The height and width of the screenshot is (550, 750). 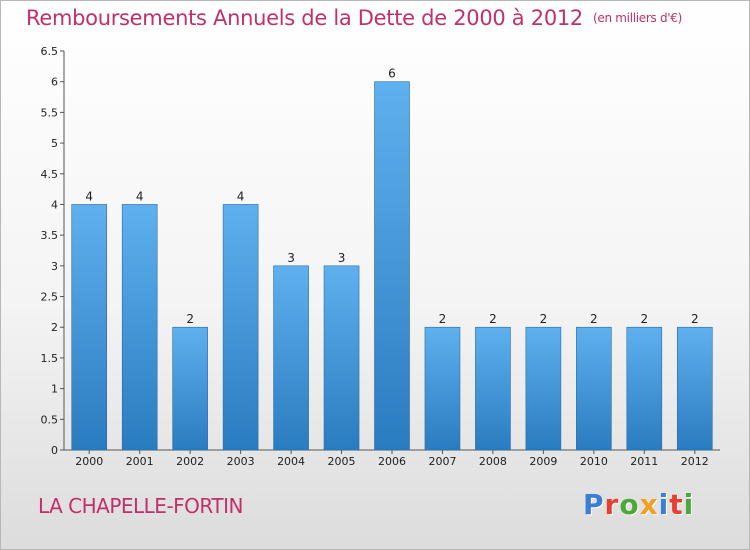 What do you see at coordinates (54, 82) in the screenshot?
I see `y-tick-label: 6` at bounding box center [54, 82].